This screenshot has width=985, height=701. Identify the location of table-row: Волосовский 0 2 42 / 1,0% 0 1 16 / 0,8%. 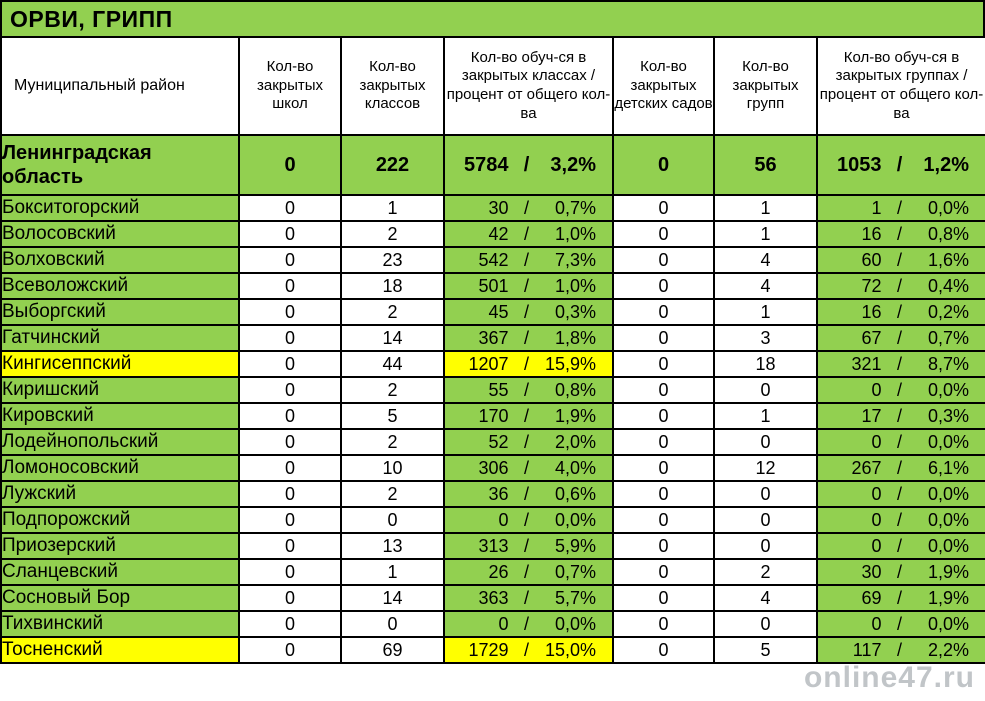
(492, 234).